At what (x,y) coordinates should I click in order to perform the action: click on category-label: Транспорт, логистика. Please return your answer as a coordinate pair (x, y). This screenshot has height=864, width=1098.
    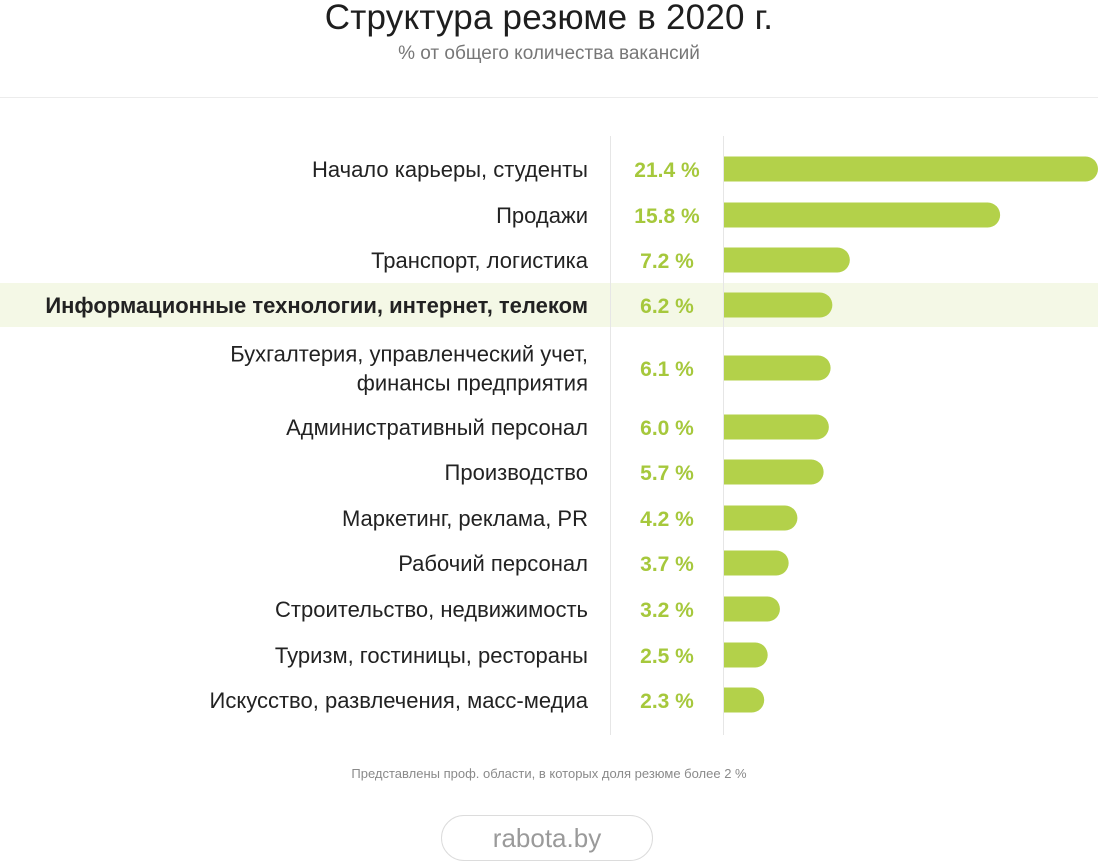
    Looking at the image, I should click on (480, 260).